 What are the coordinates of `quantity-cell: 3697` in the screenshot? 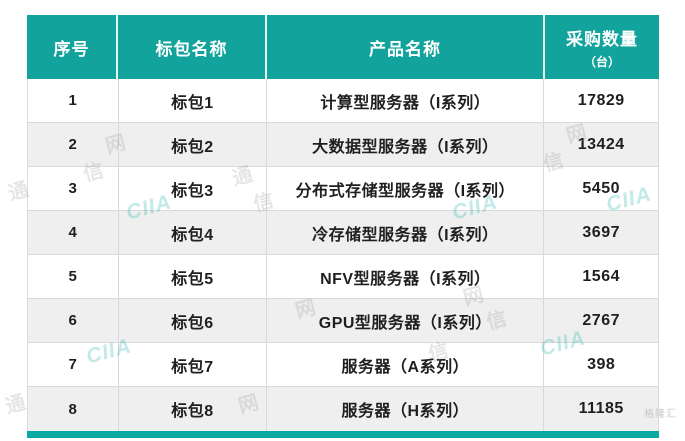 It's located at (601, 232).